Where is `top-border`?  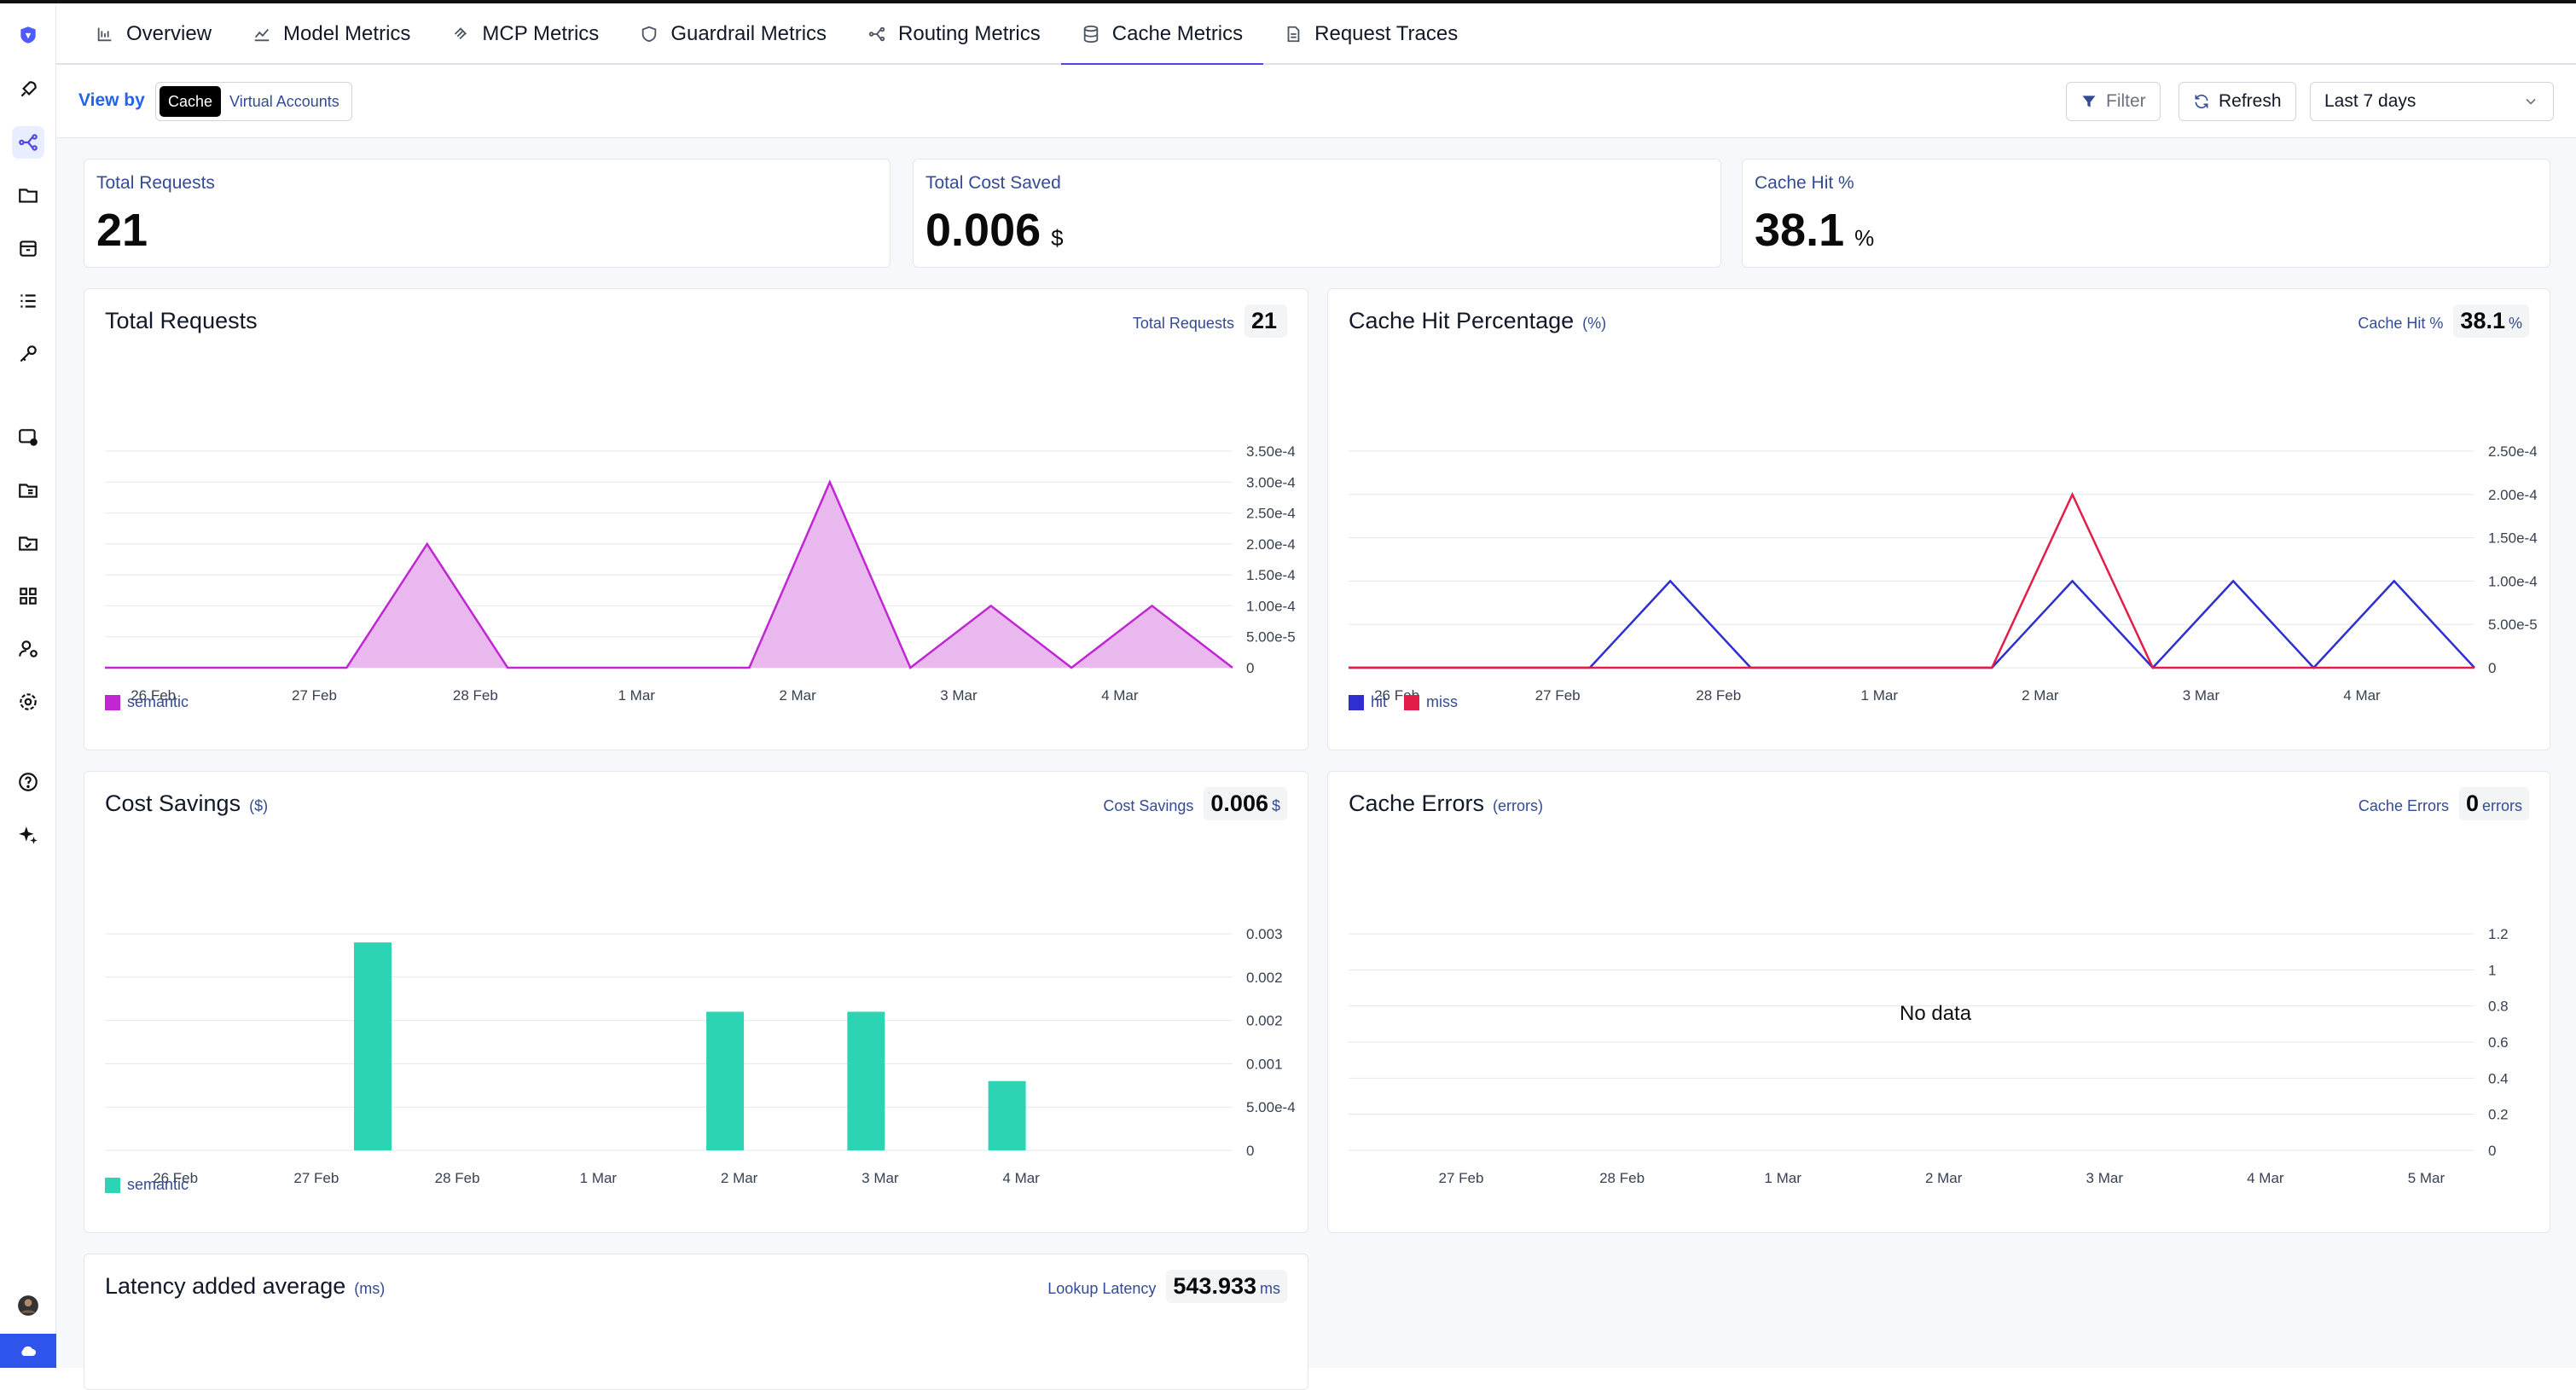 top-border is located at coordinates (1288, 1).